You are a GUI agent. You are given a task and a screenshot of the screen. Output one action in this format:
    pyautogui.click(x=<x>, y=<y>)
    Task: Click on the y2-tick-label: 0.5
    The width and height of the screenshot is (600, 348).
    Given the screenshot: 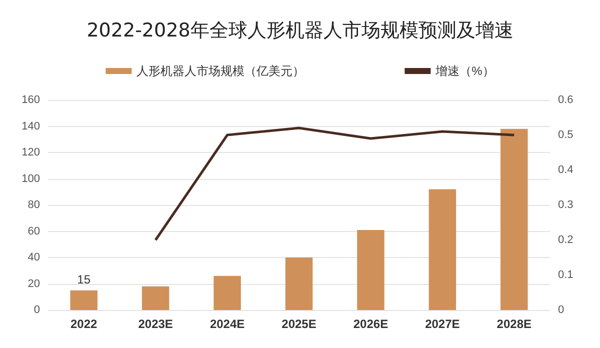 What is the action you would take?
    pyautogui.click(x=566, y=135)
    